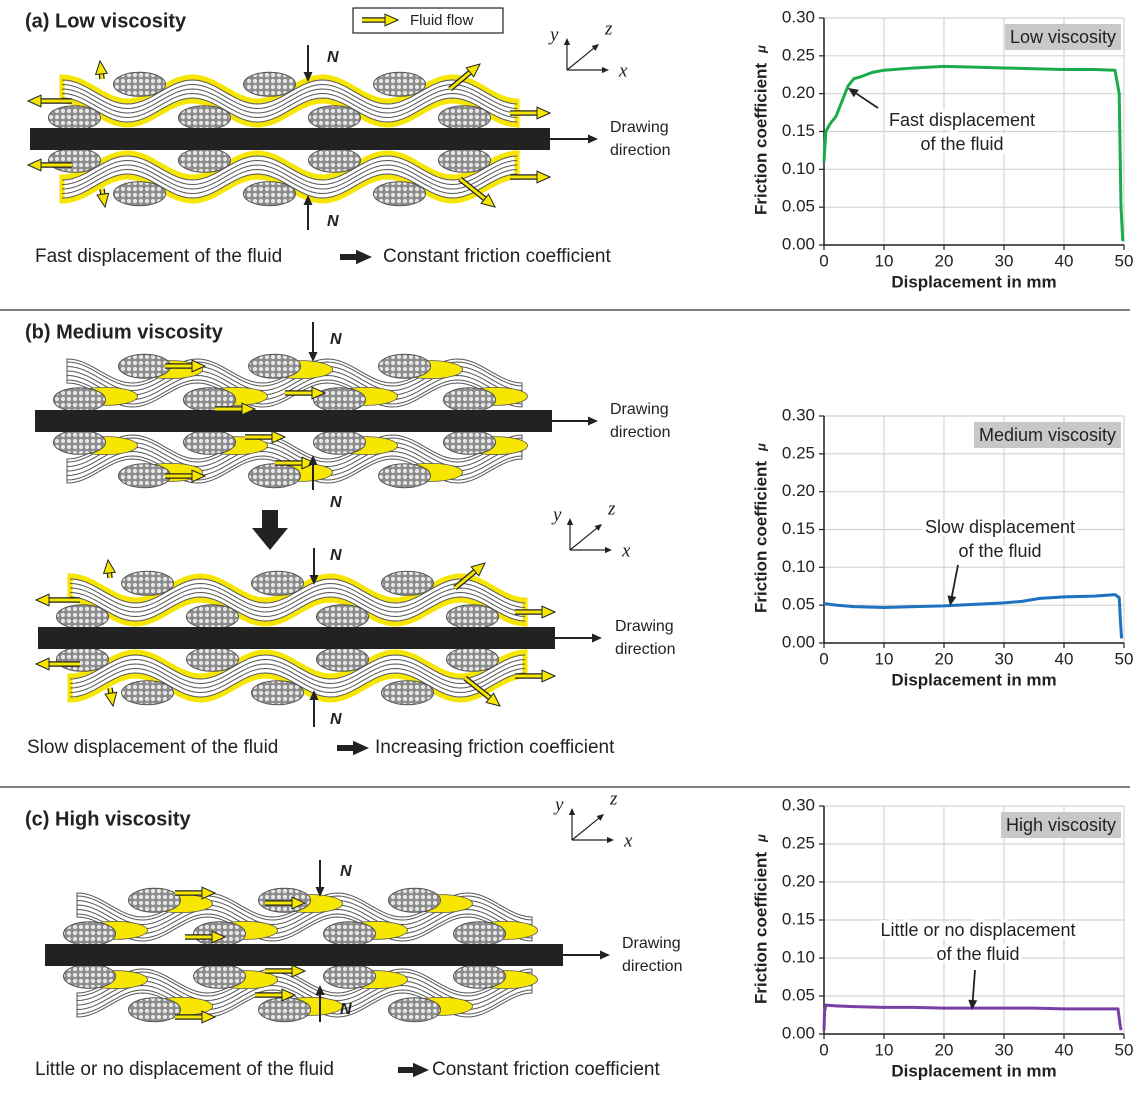 The image size is (1146, 1093). I want to click on x-tick-label: 40, so click(1064, 260).